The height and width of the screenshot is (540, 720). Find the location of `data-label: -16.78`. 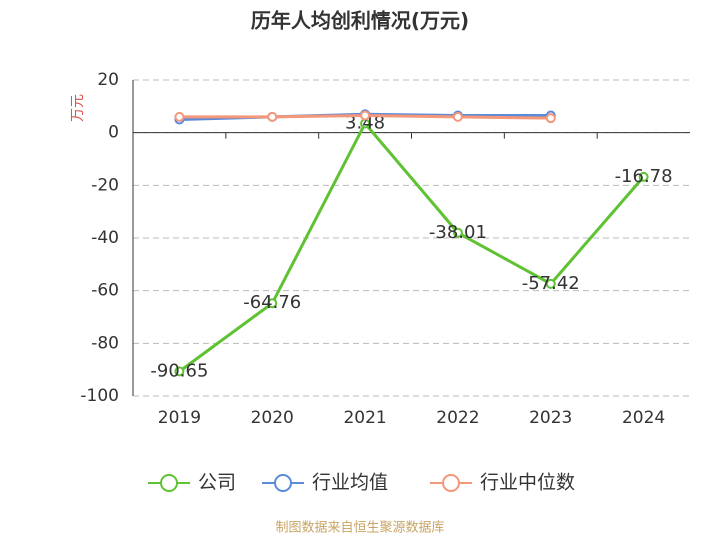

data-label: -16.78 is located at coordinates (644, 176).